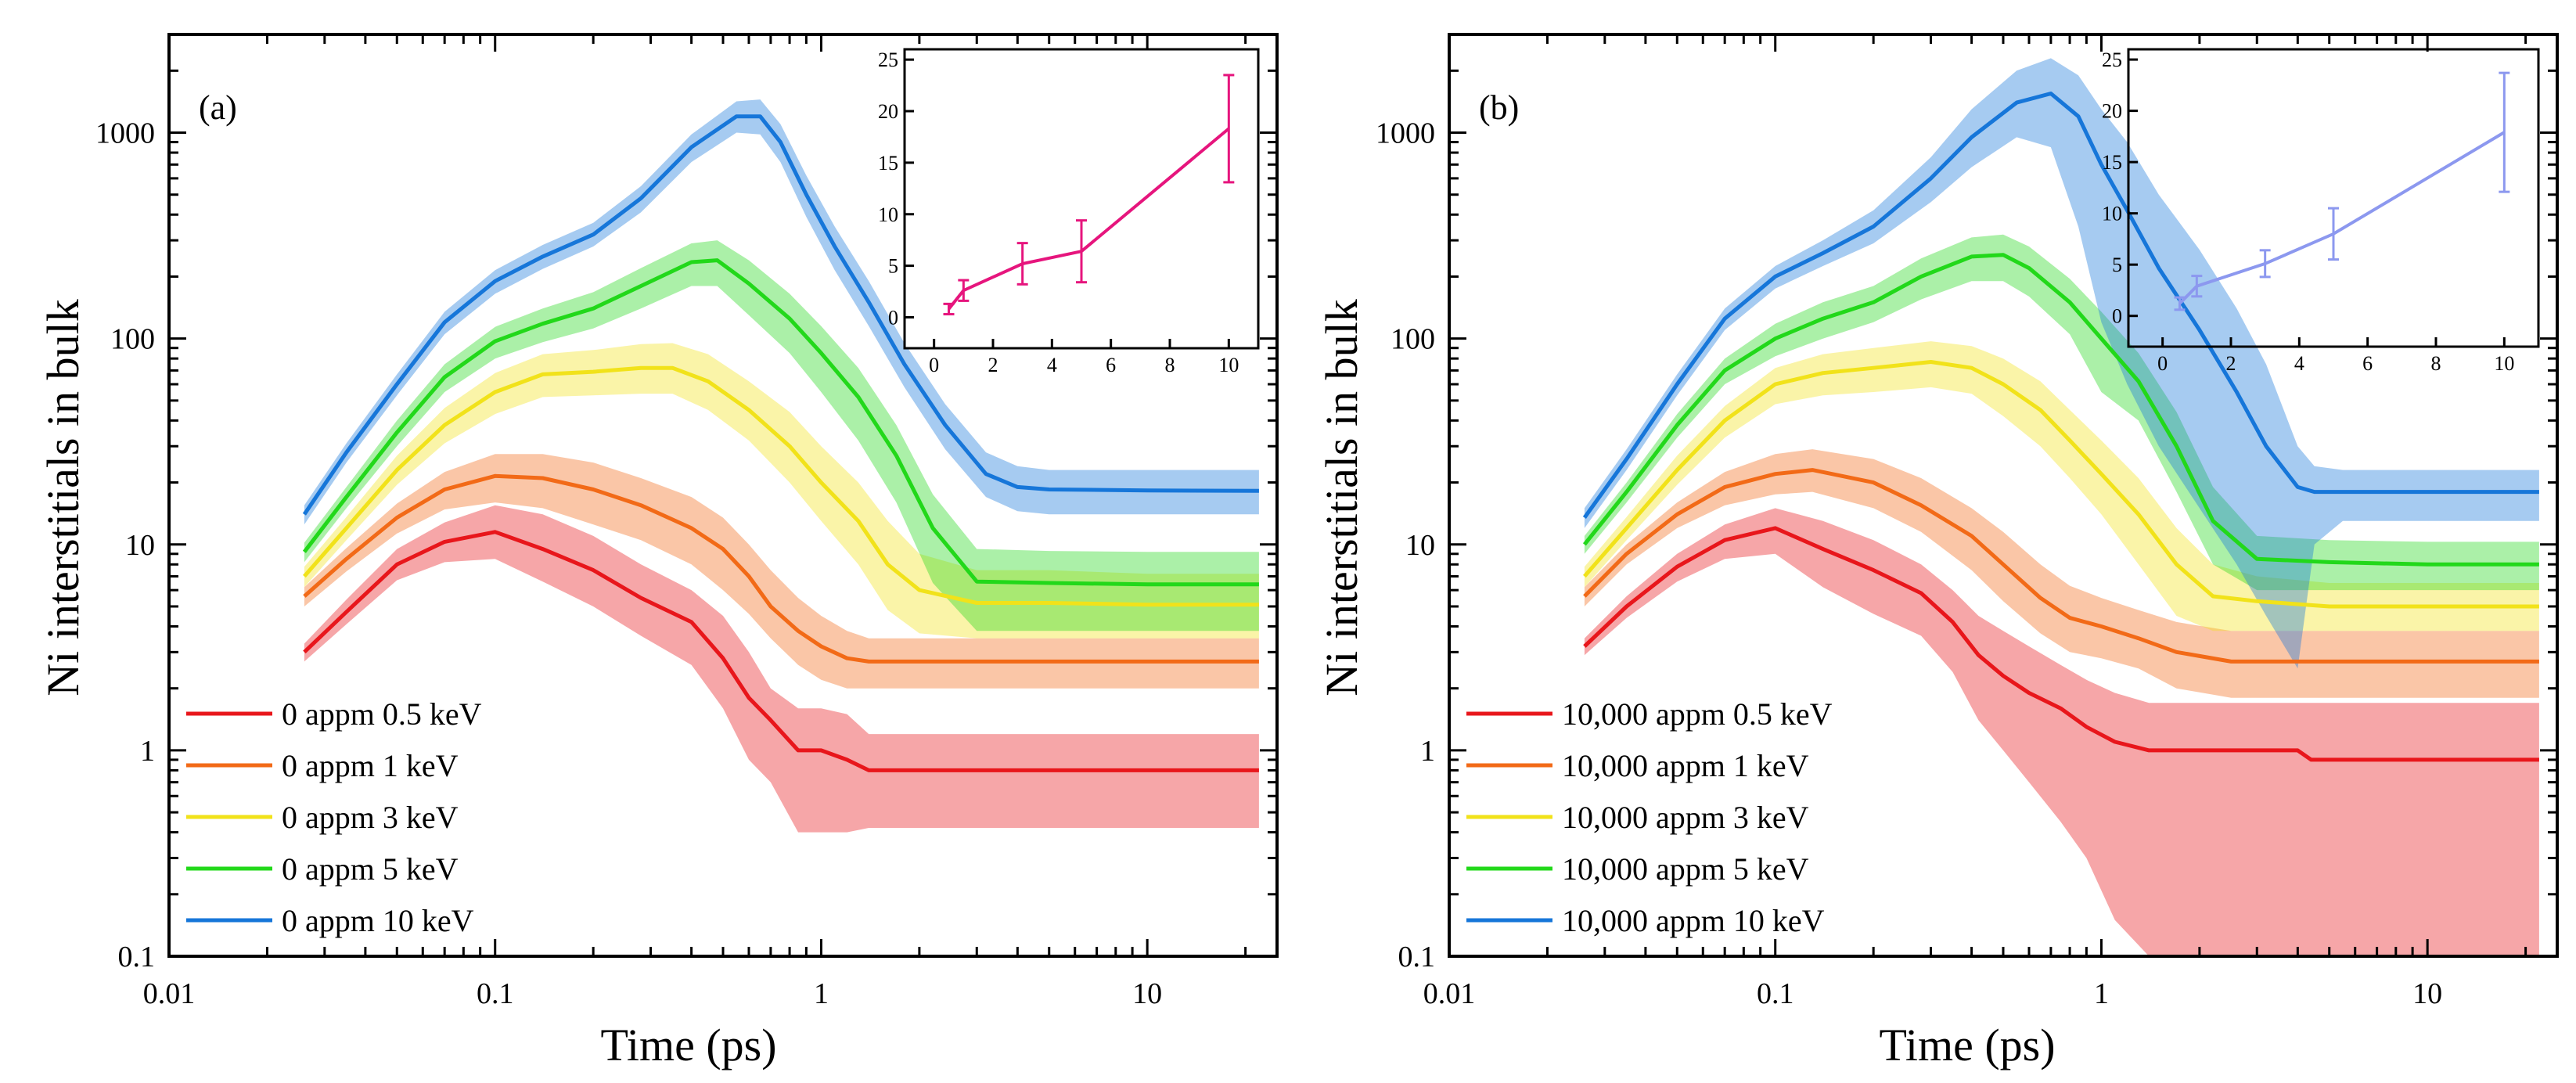  I want to click on inset-y-tick-labels-a: 0 5 10 15 20 25, so click(888, 189).